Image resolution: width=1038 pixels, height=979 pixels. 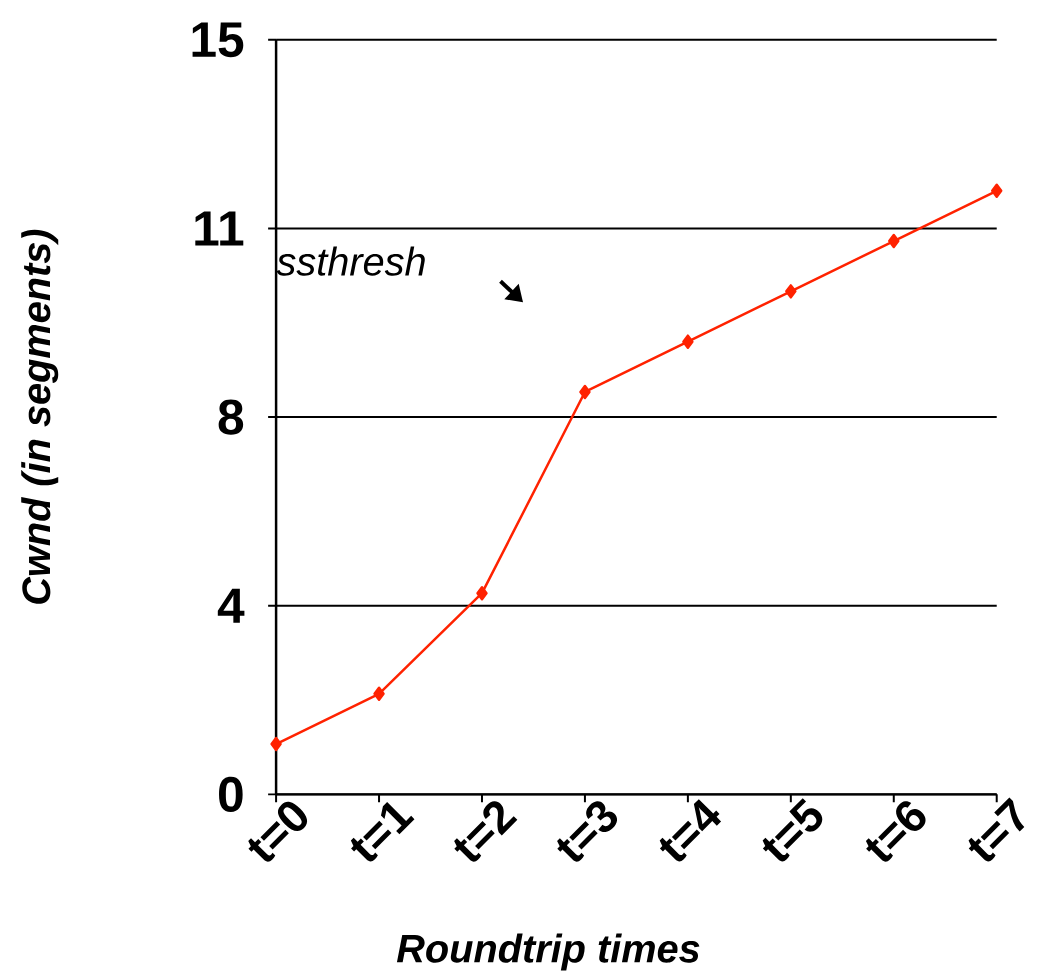 I want to click on x-tick-label: t=1, so click(x=382, y=832).